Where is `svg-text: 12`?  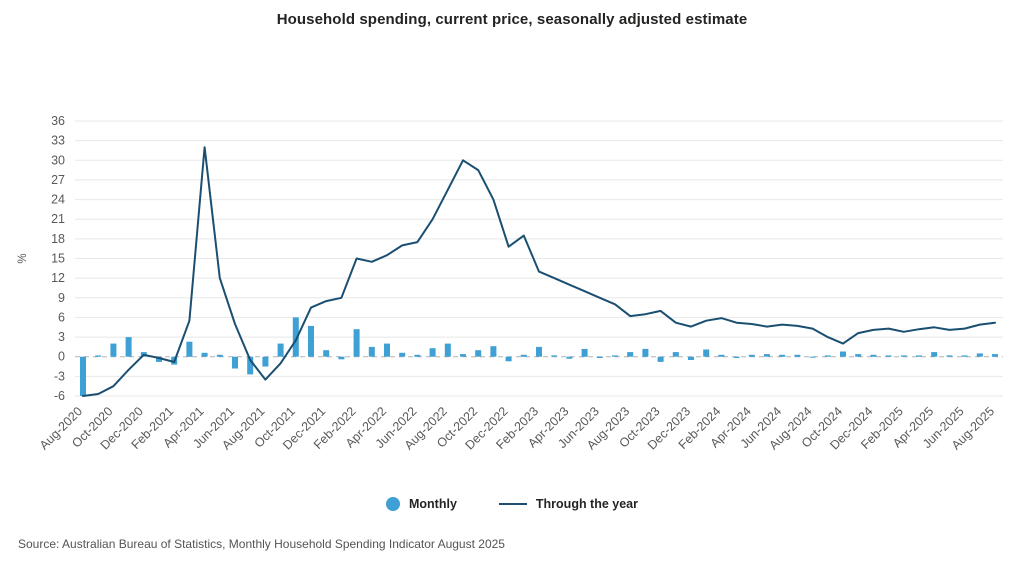 svg-text: 12 is located at coordinates (58, 278).